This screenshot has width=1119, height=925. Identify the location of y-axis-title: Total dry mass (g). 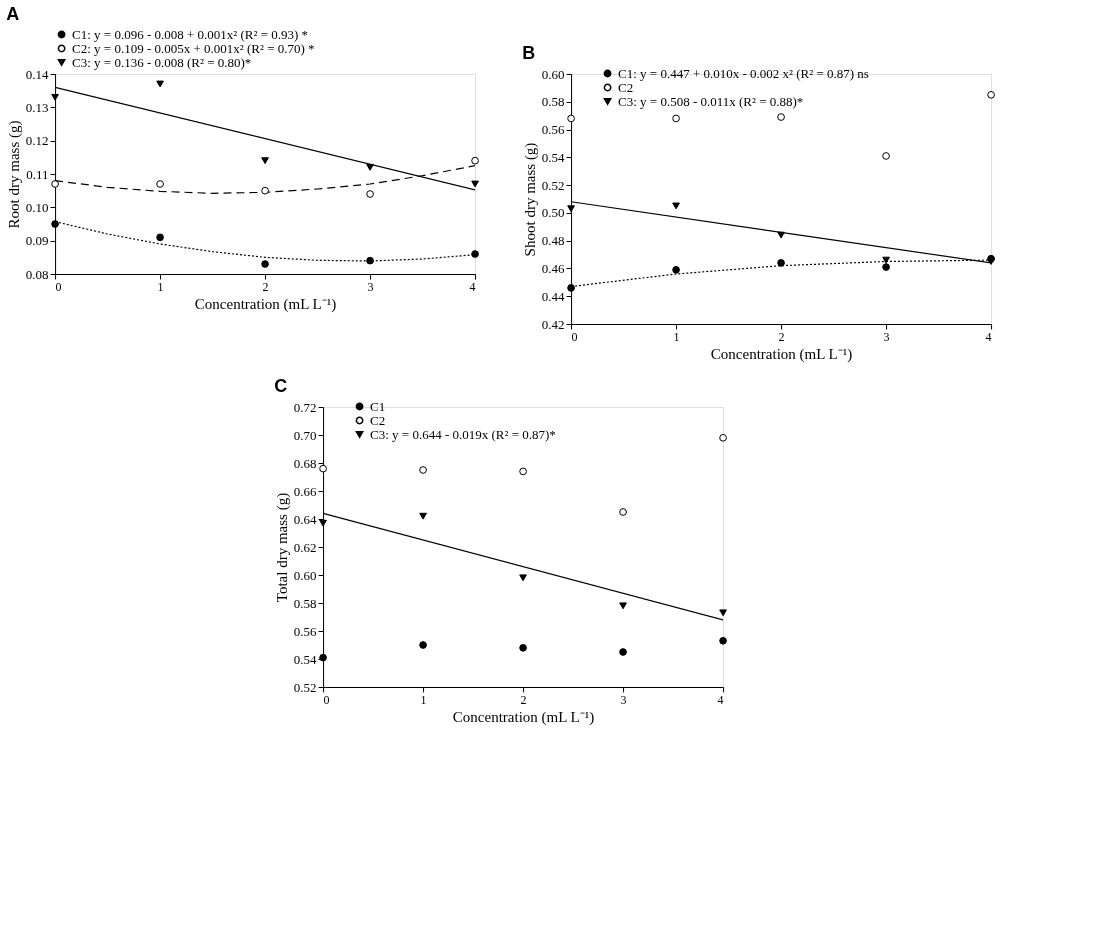
(282, 547).